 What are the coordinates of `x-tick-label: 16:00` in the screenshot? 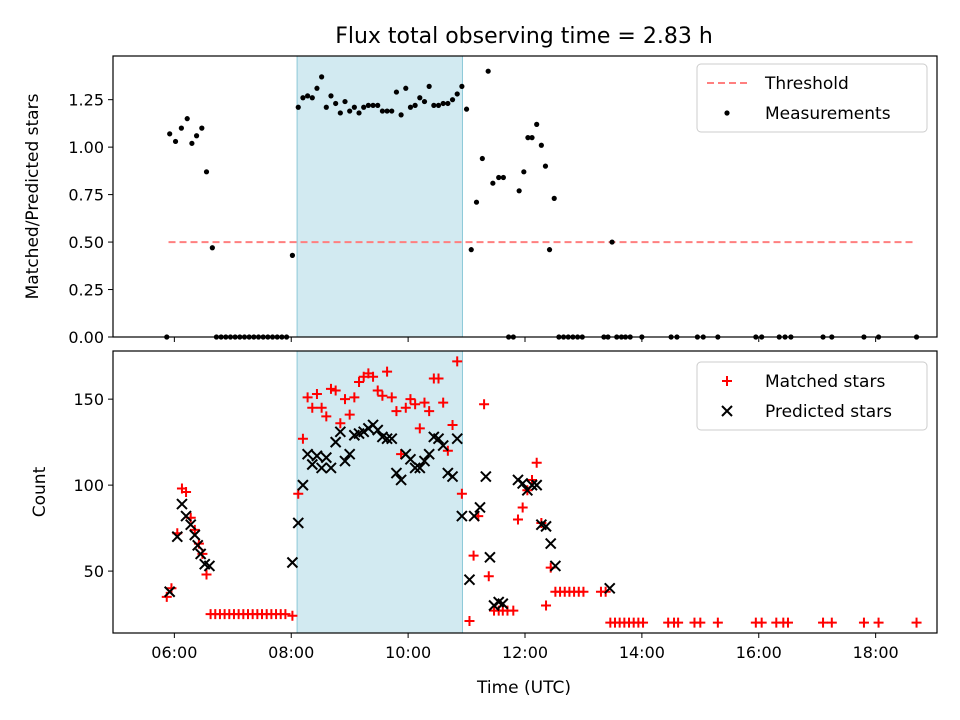 It's located at (759, 652).